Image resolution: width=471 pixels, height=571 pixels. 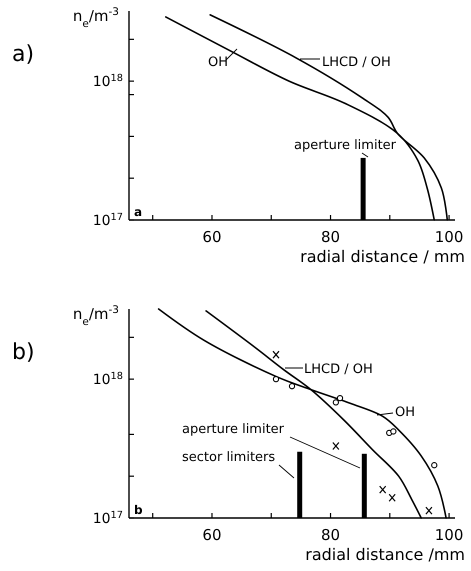 I want to click on text: a), so click(x=23, y=54).